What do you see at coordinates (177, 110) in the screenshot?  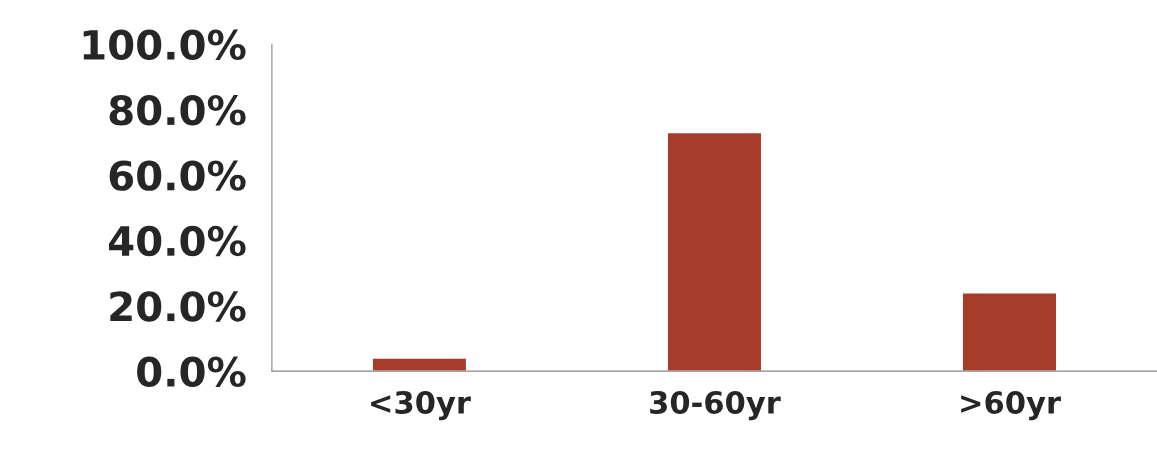 I see `y-tick-label: 80.0%` at bounding box center [177, 110].